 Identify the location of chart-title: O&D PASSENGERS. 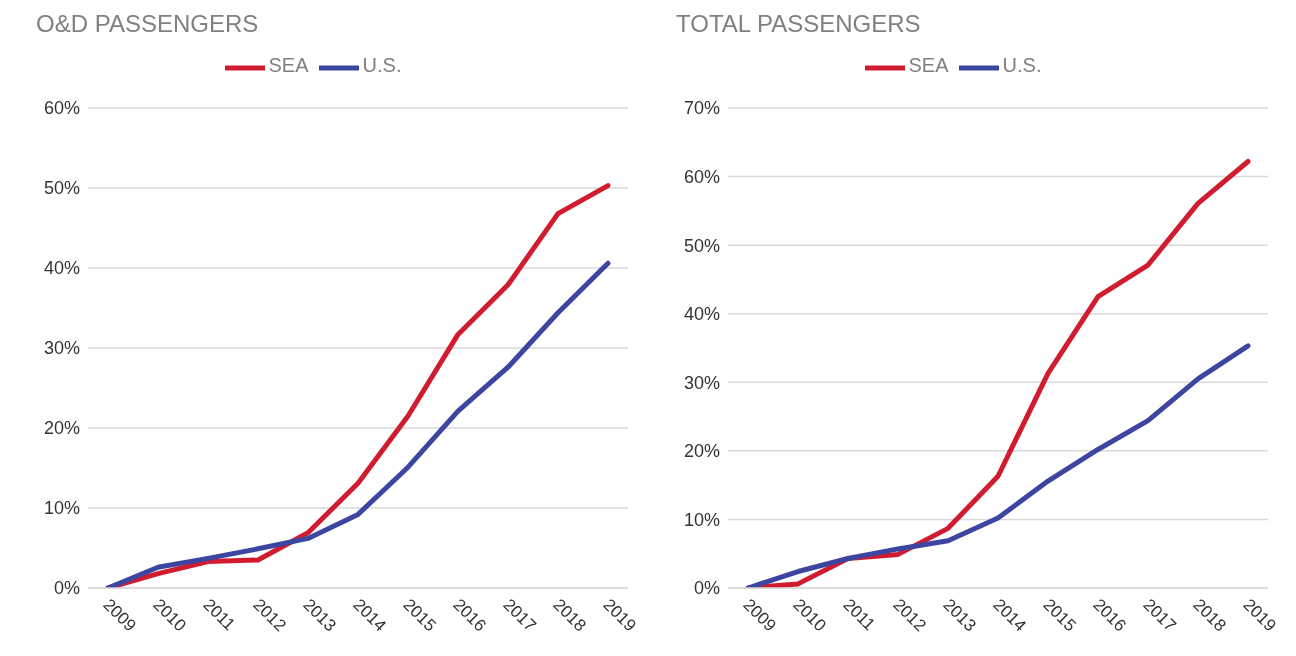
(147, 24).